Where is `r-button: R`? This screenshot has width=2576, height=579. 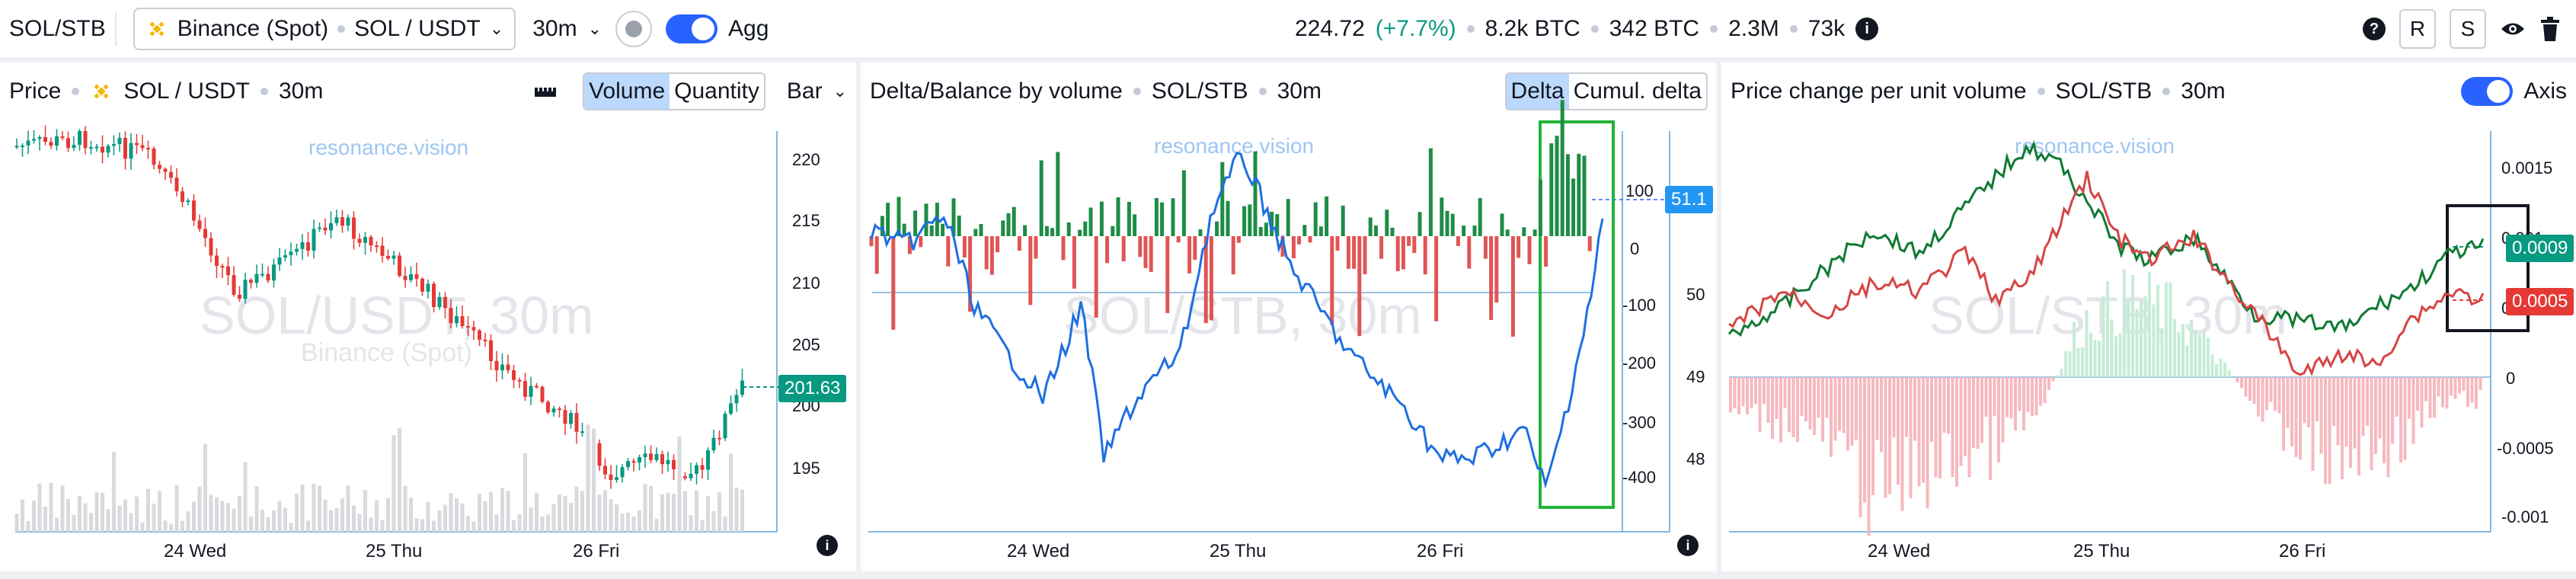 r-button: R is located at coordinates (2418, 29).